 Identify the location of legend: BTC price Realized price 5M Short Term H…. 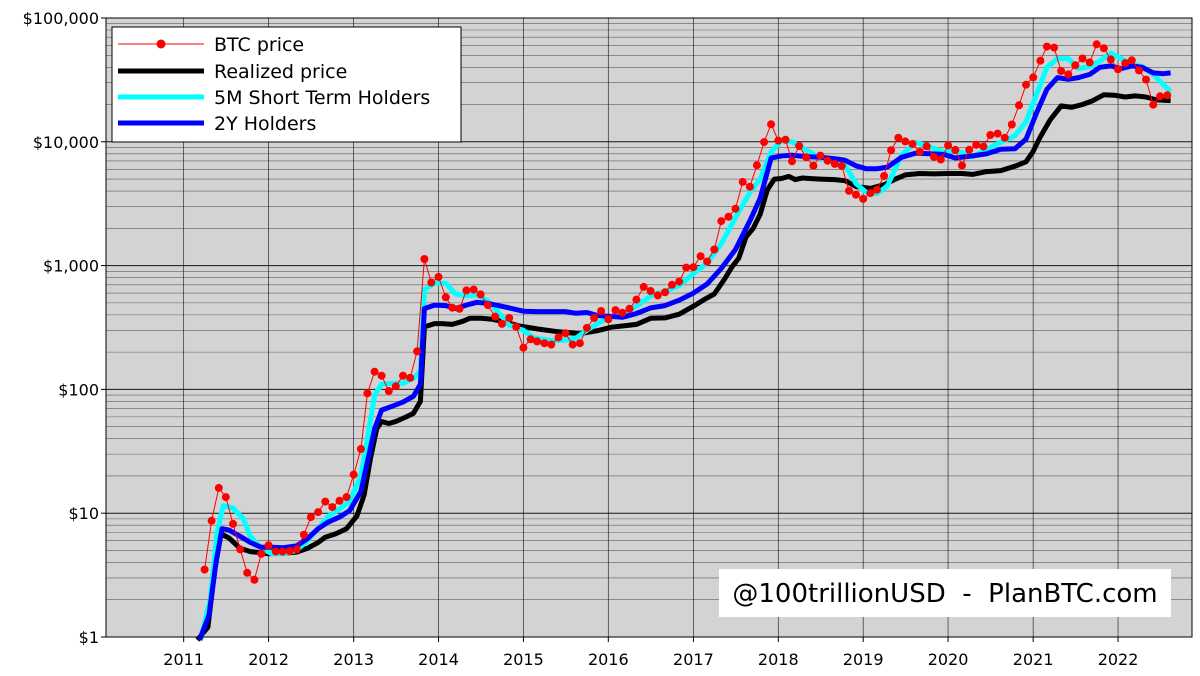
(286, 84).